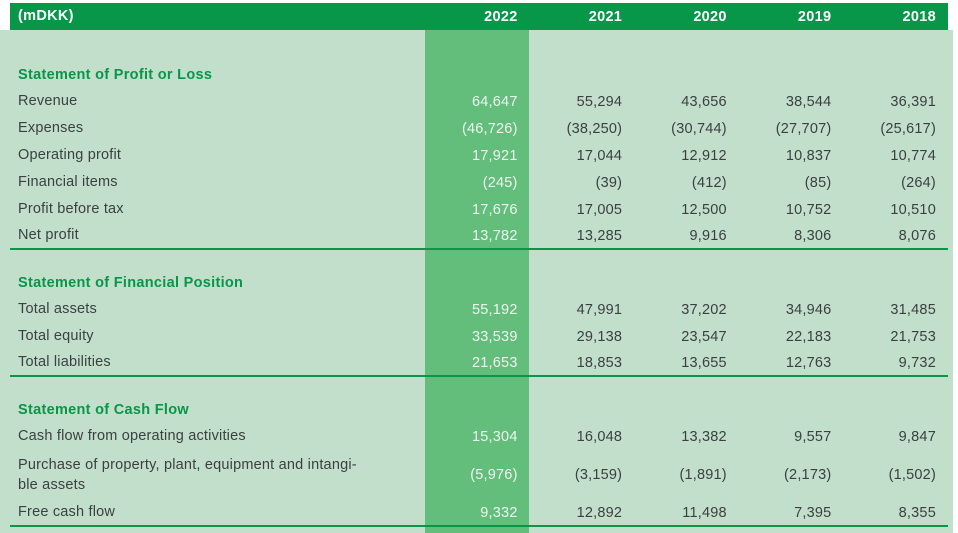 This screenshot has height=533, width=958. What do you see at coordinates (131, 283) in the screenshot?
I see `section-title-financial-position: Statement of Financial Position` at bounding box center [131, 283].